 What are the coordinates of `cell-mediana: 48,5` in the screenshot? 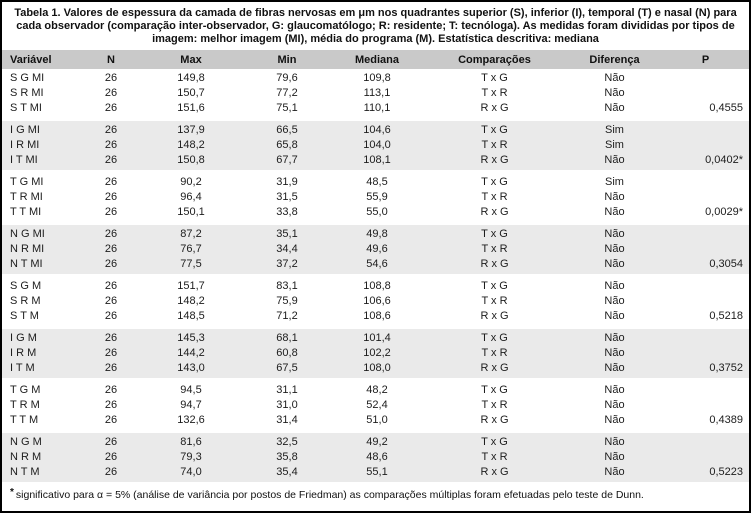 It's located at (377, 182).